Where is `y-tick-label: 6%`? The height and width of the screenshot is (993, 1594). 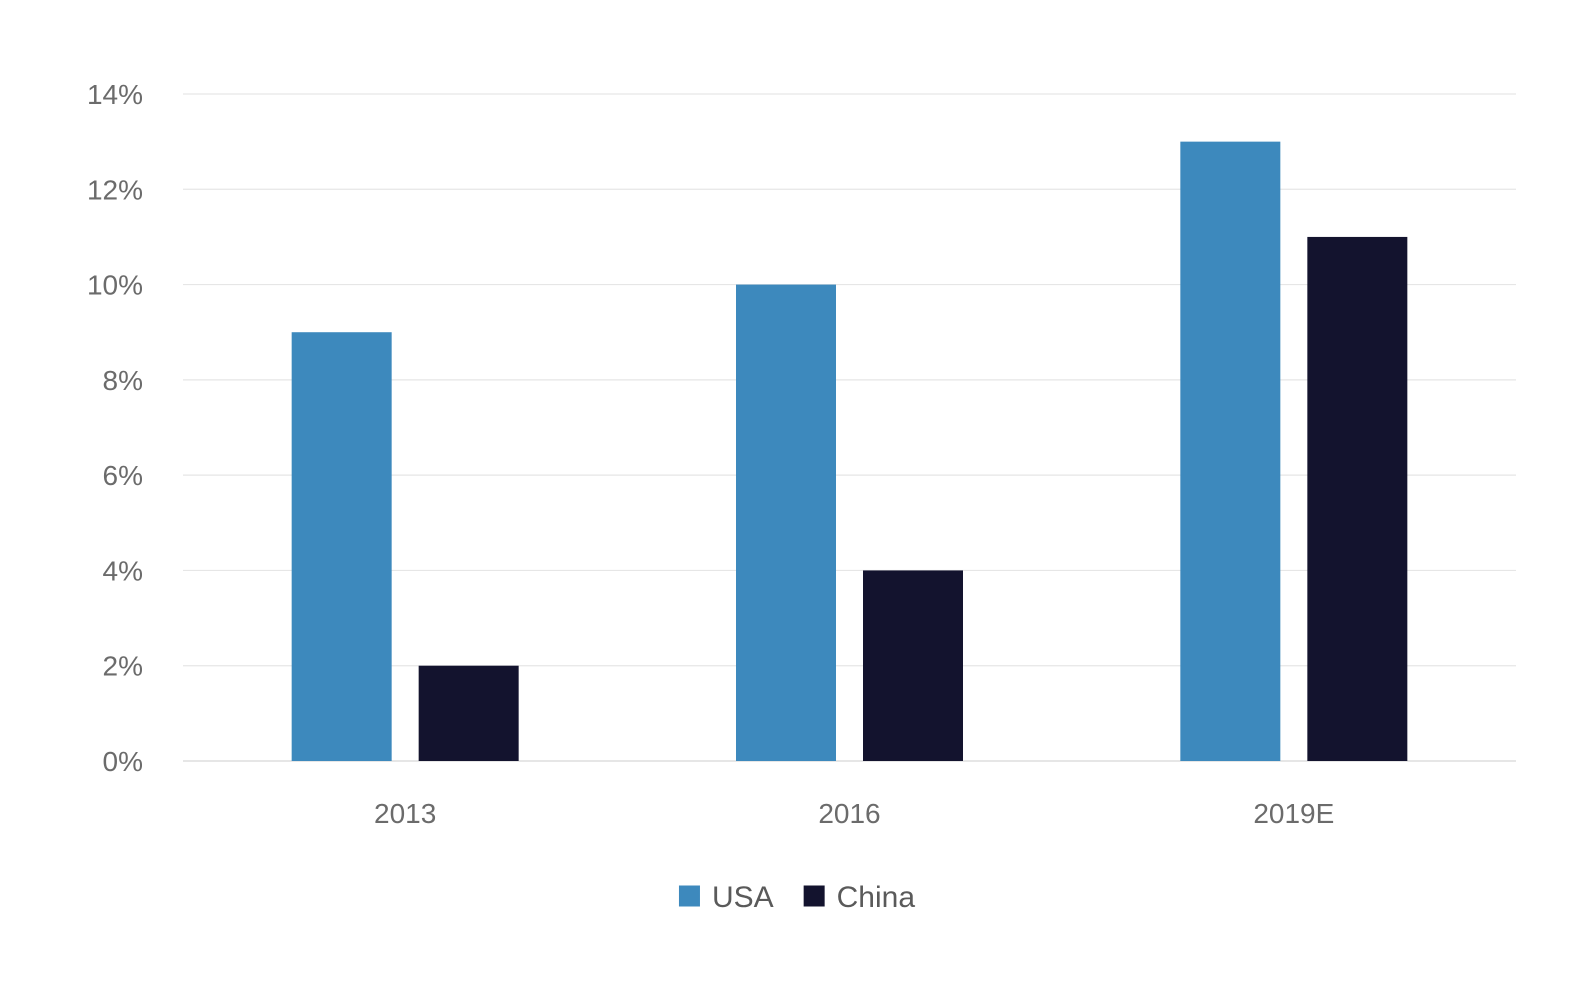
y-tick-label: 6% is located at coordinates (123, 475).